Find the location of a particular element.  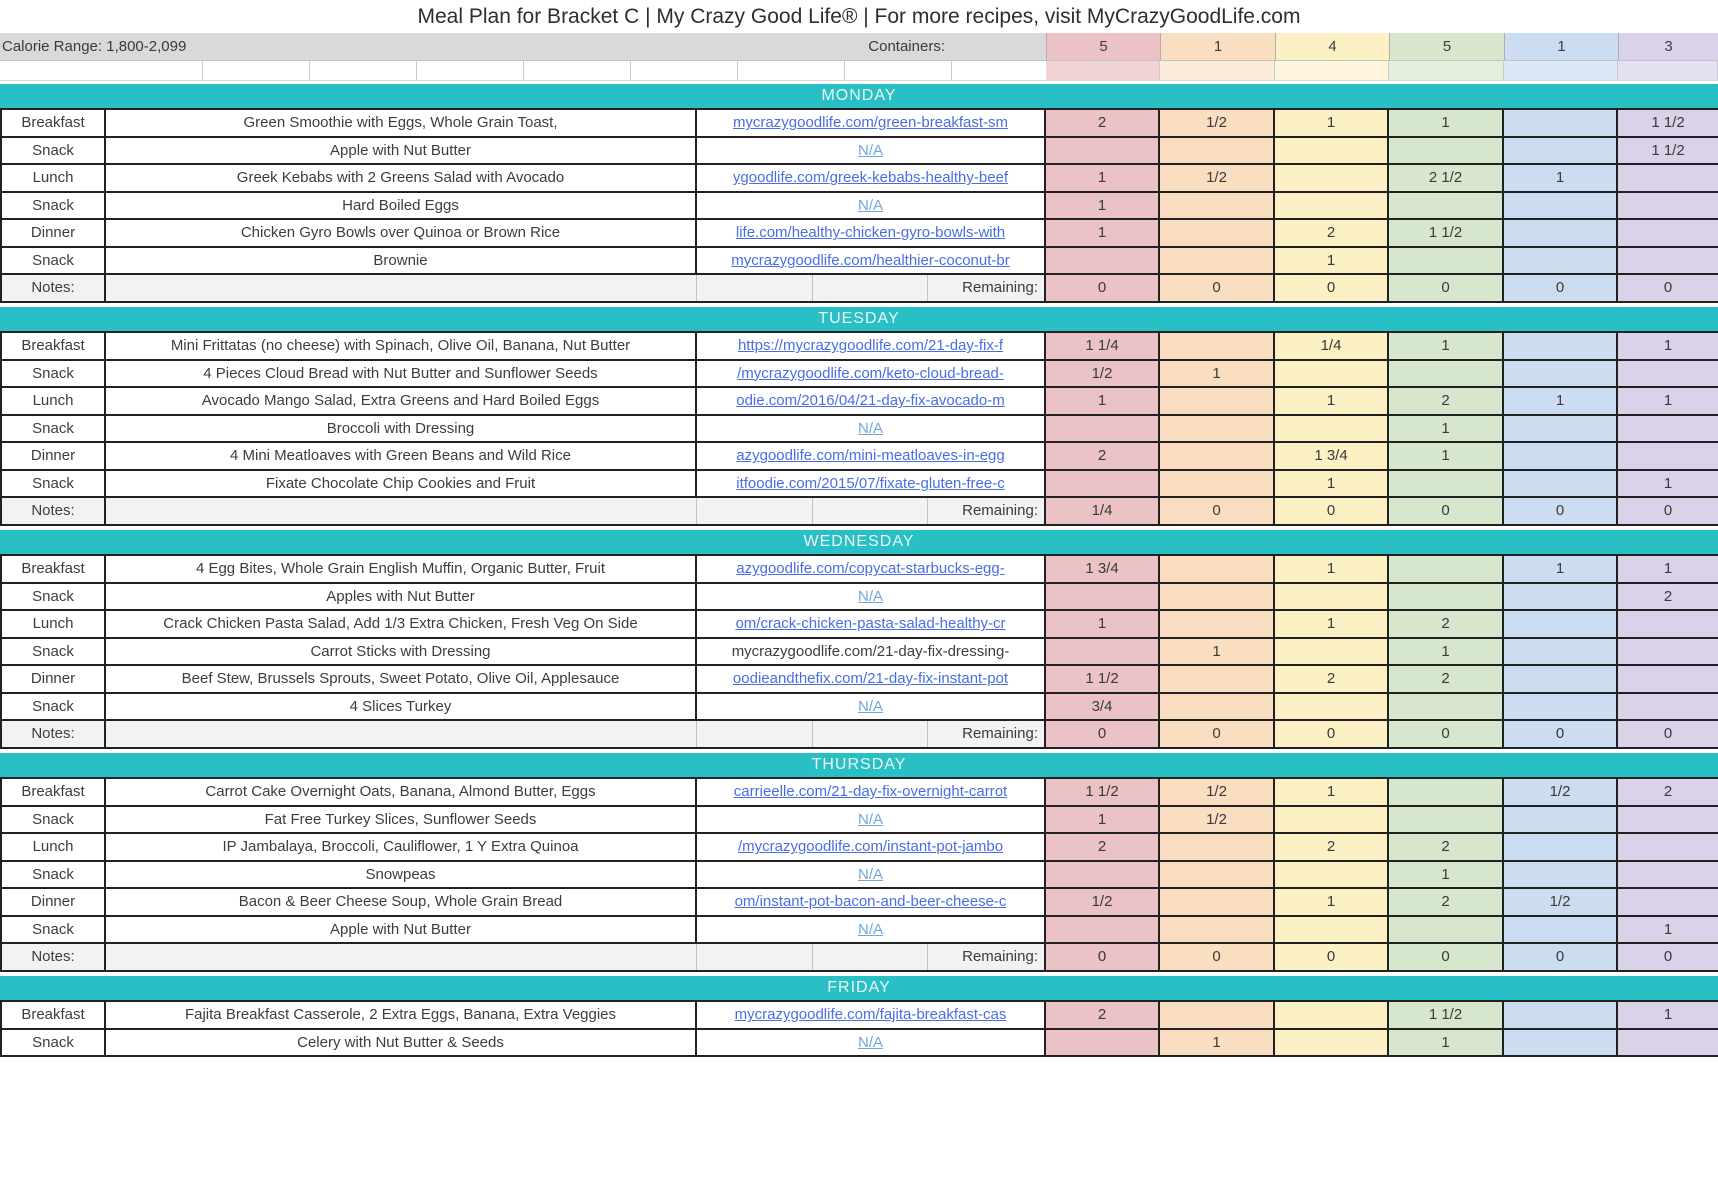

recipe-link: azygoodlife.com/mini-meatloaves-in-egg is located at coordinates (870, 456).